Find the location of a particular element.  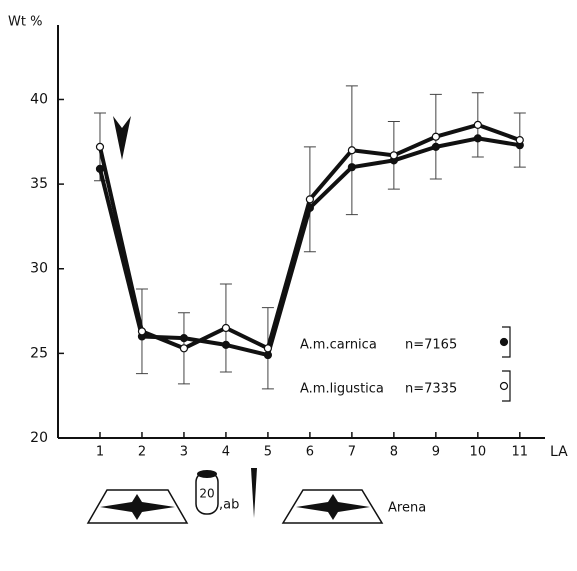

x-tick-label: 4 is located at coordinates (226, 452).